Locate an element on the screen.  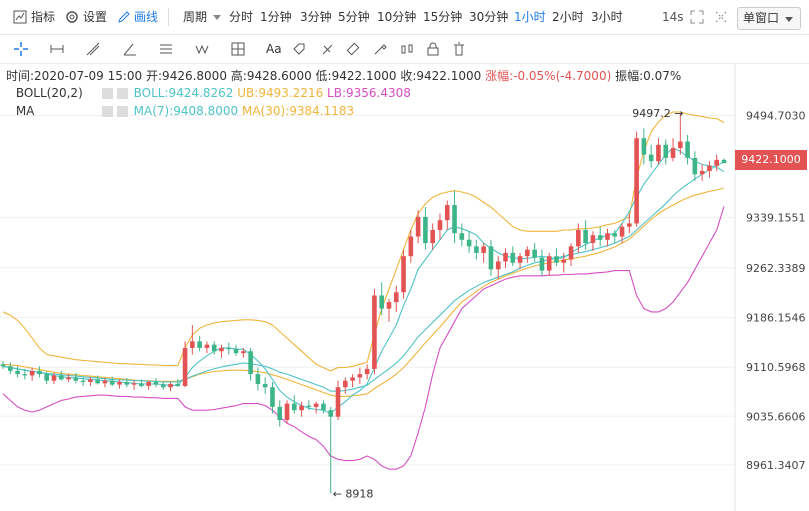
collapse-icon is located at coordinates (721, 17).